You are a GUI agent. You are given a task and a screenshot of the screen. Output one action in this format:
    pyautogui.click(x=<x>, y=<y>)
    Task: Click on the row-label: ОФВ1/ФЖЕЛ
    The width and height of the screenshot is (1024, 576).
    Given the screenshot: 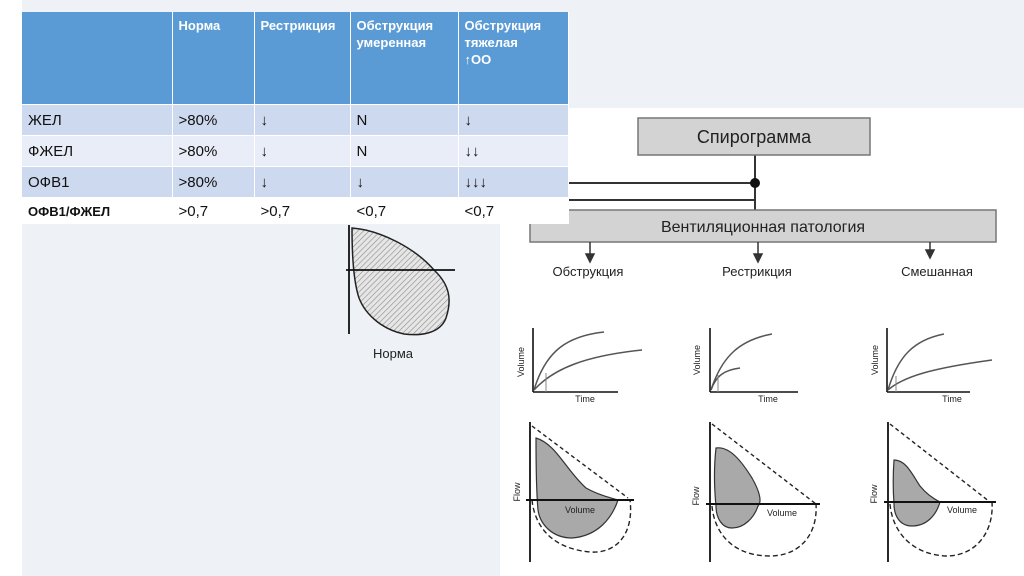 What is the action you would take?
    pyautogui.click(x=97, y=210)
    